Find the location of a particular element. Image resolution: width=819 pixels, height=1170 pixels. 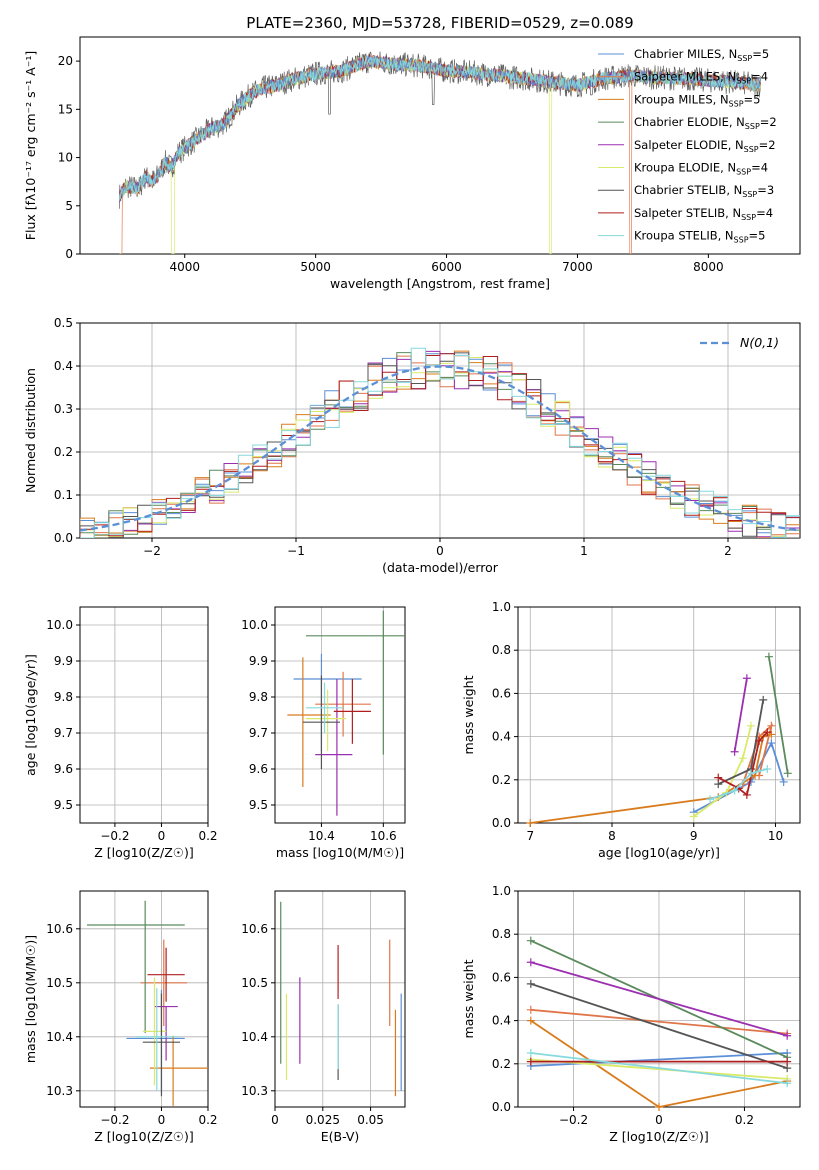

y-tick-label: 10.3 is located at coordinates (59, 1091).